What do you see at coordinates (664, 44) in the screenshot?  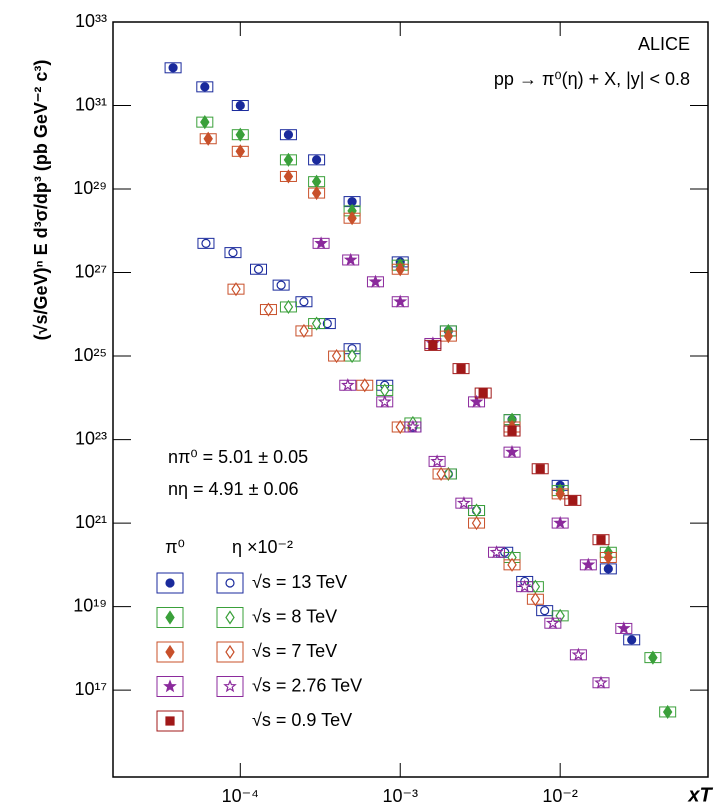 I see `chart-title: ALICE` at bounding box center [664, 44].